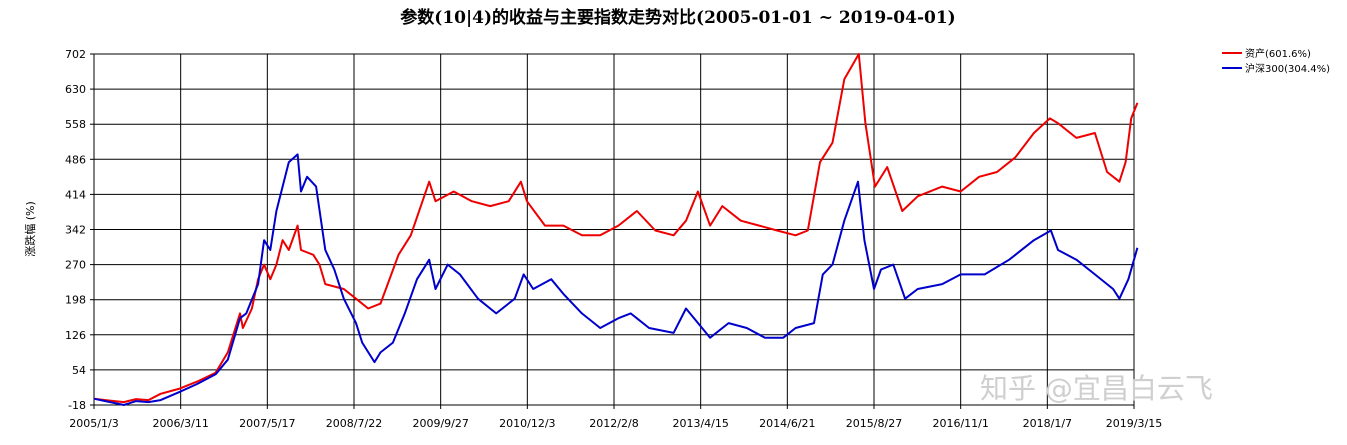 This screenshot has height=445, width=1347. Describe the element at coordinates (75, 335) in the screenshot. I see `y-tick-label: 126` at that location.